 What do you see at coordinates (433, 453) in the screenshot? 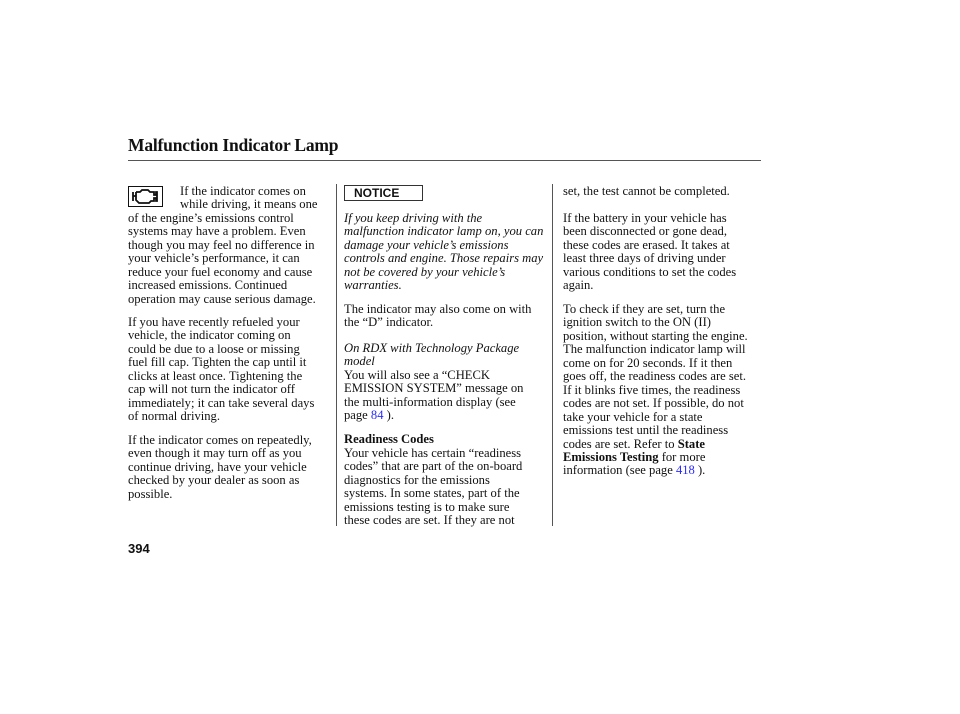
I see `text-line: Your vehicle has certain “readiness` at bounding box center [433, 453].